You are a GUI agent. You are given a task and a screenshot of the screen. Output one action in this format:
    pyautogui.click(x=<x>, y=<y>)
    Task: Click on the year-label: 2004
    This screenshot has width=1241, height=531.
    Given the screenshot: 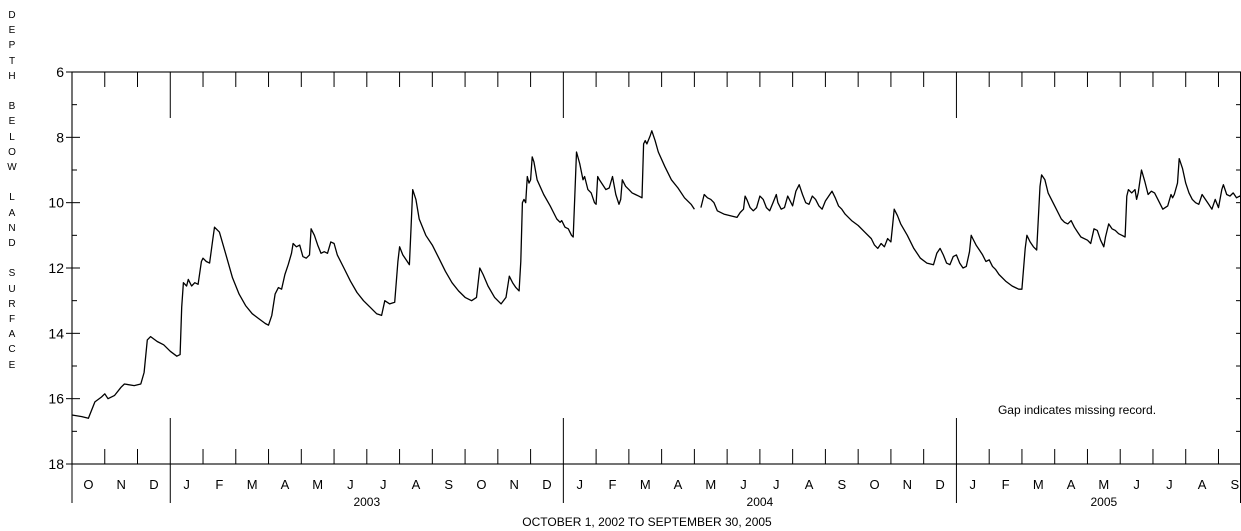 What is the action you would take?
    pyautogui.click(x=760, y=502)
    